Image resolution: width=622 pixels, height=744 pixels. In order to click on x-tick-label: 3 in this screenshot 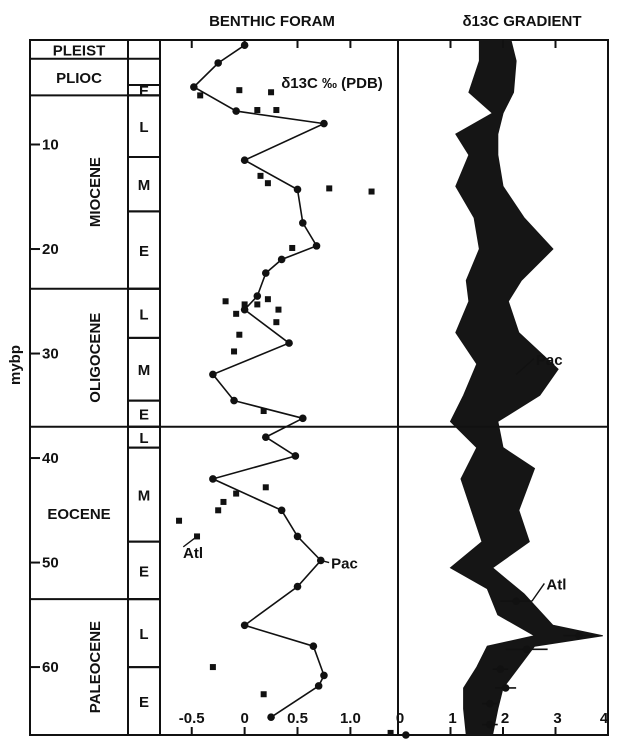, I will do `click(557, 718)`.